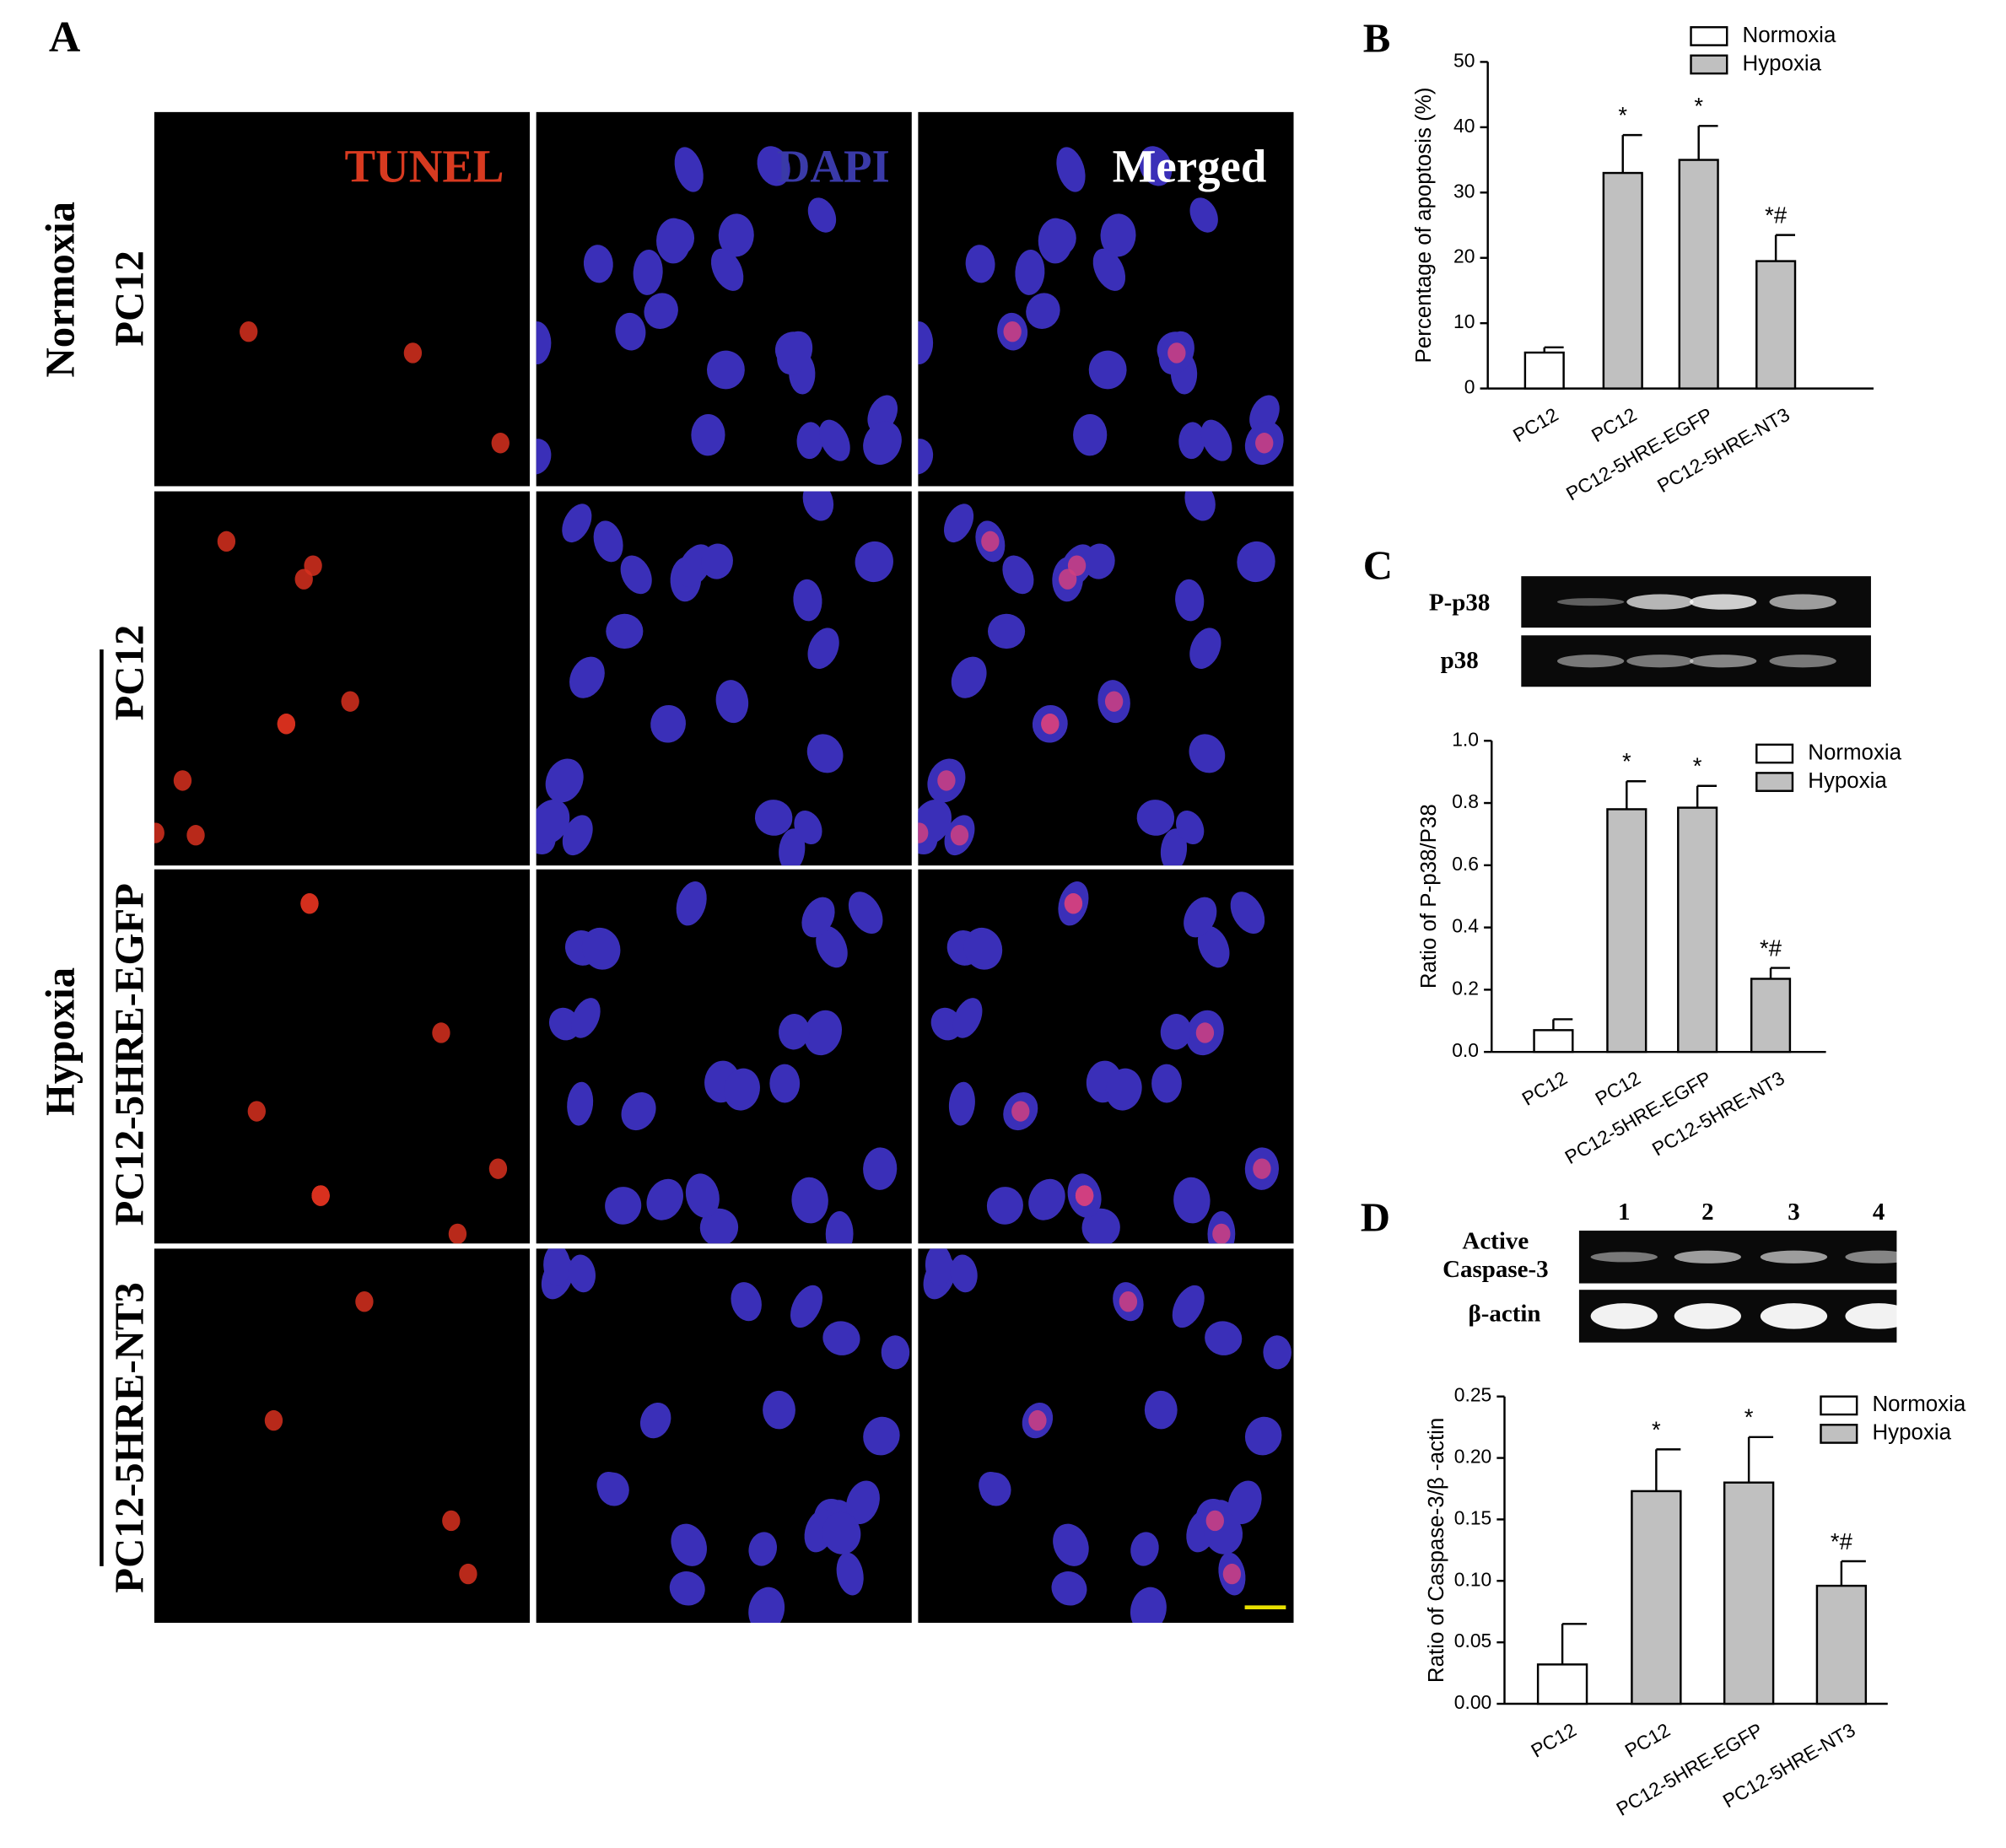 The height and width of the screenshot is (1848, 2006). Describe the element at coordinates (1496, 1256) in the screenshot. I see `blot-row-label: Active Caspase-3` at that location.